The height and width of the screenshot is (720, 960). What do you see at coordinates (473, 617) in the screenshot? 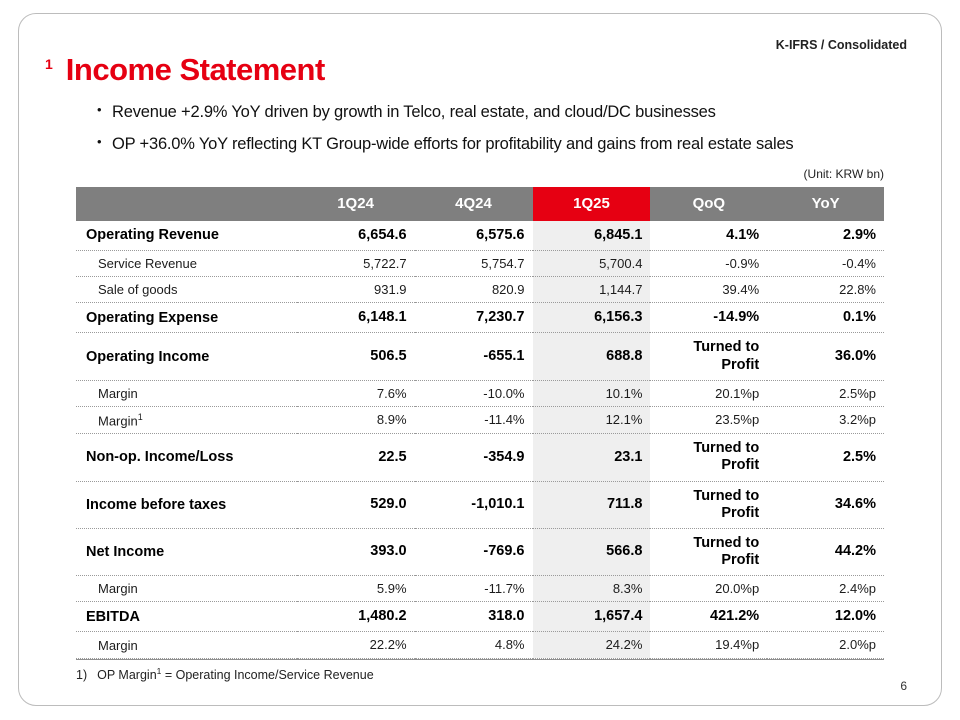
I see `cell-value: 318.0` at bounding box center [473, 617].